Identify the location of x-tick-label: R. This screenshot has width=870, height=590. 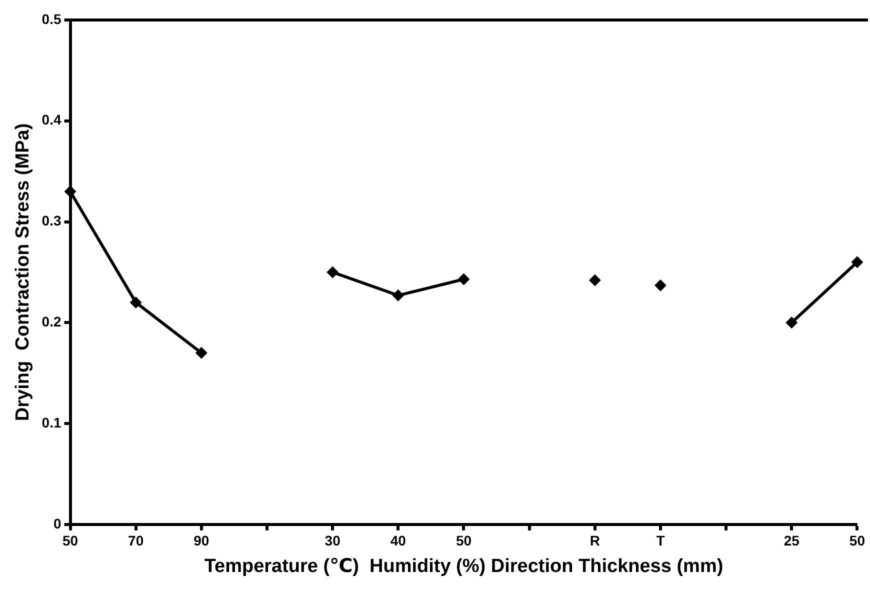
(595, 540).